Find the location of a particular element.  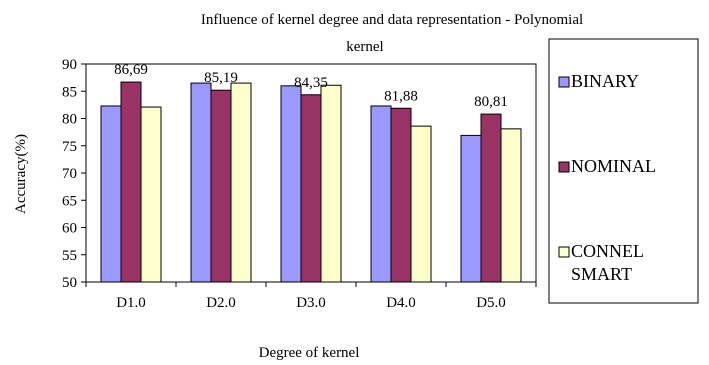

y-axis-label: Accuracy(%) is located at coordinates (21, 174).